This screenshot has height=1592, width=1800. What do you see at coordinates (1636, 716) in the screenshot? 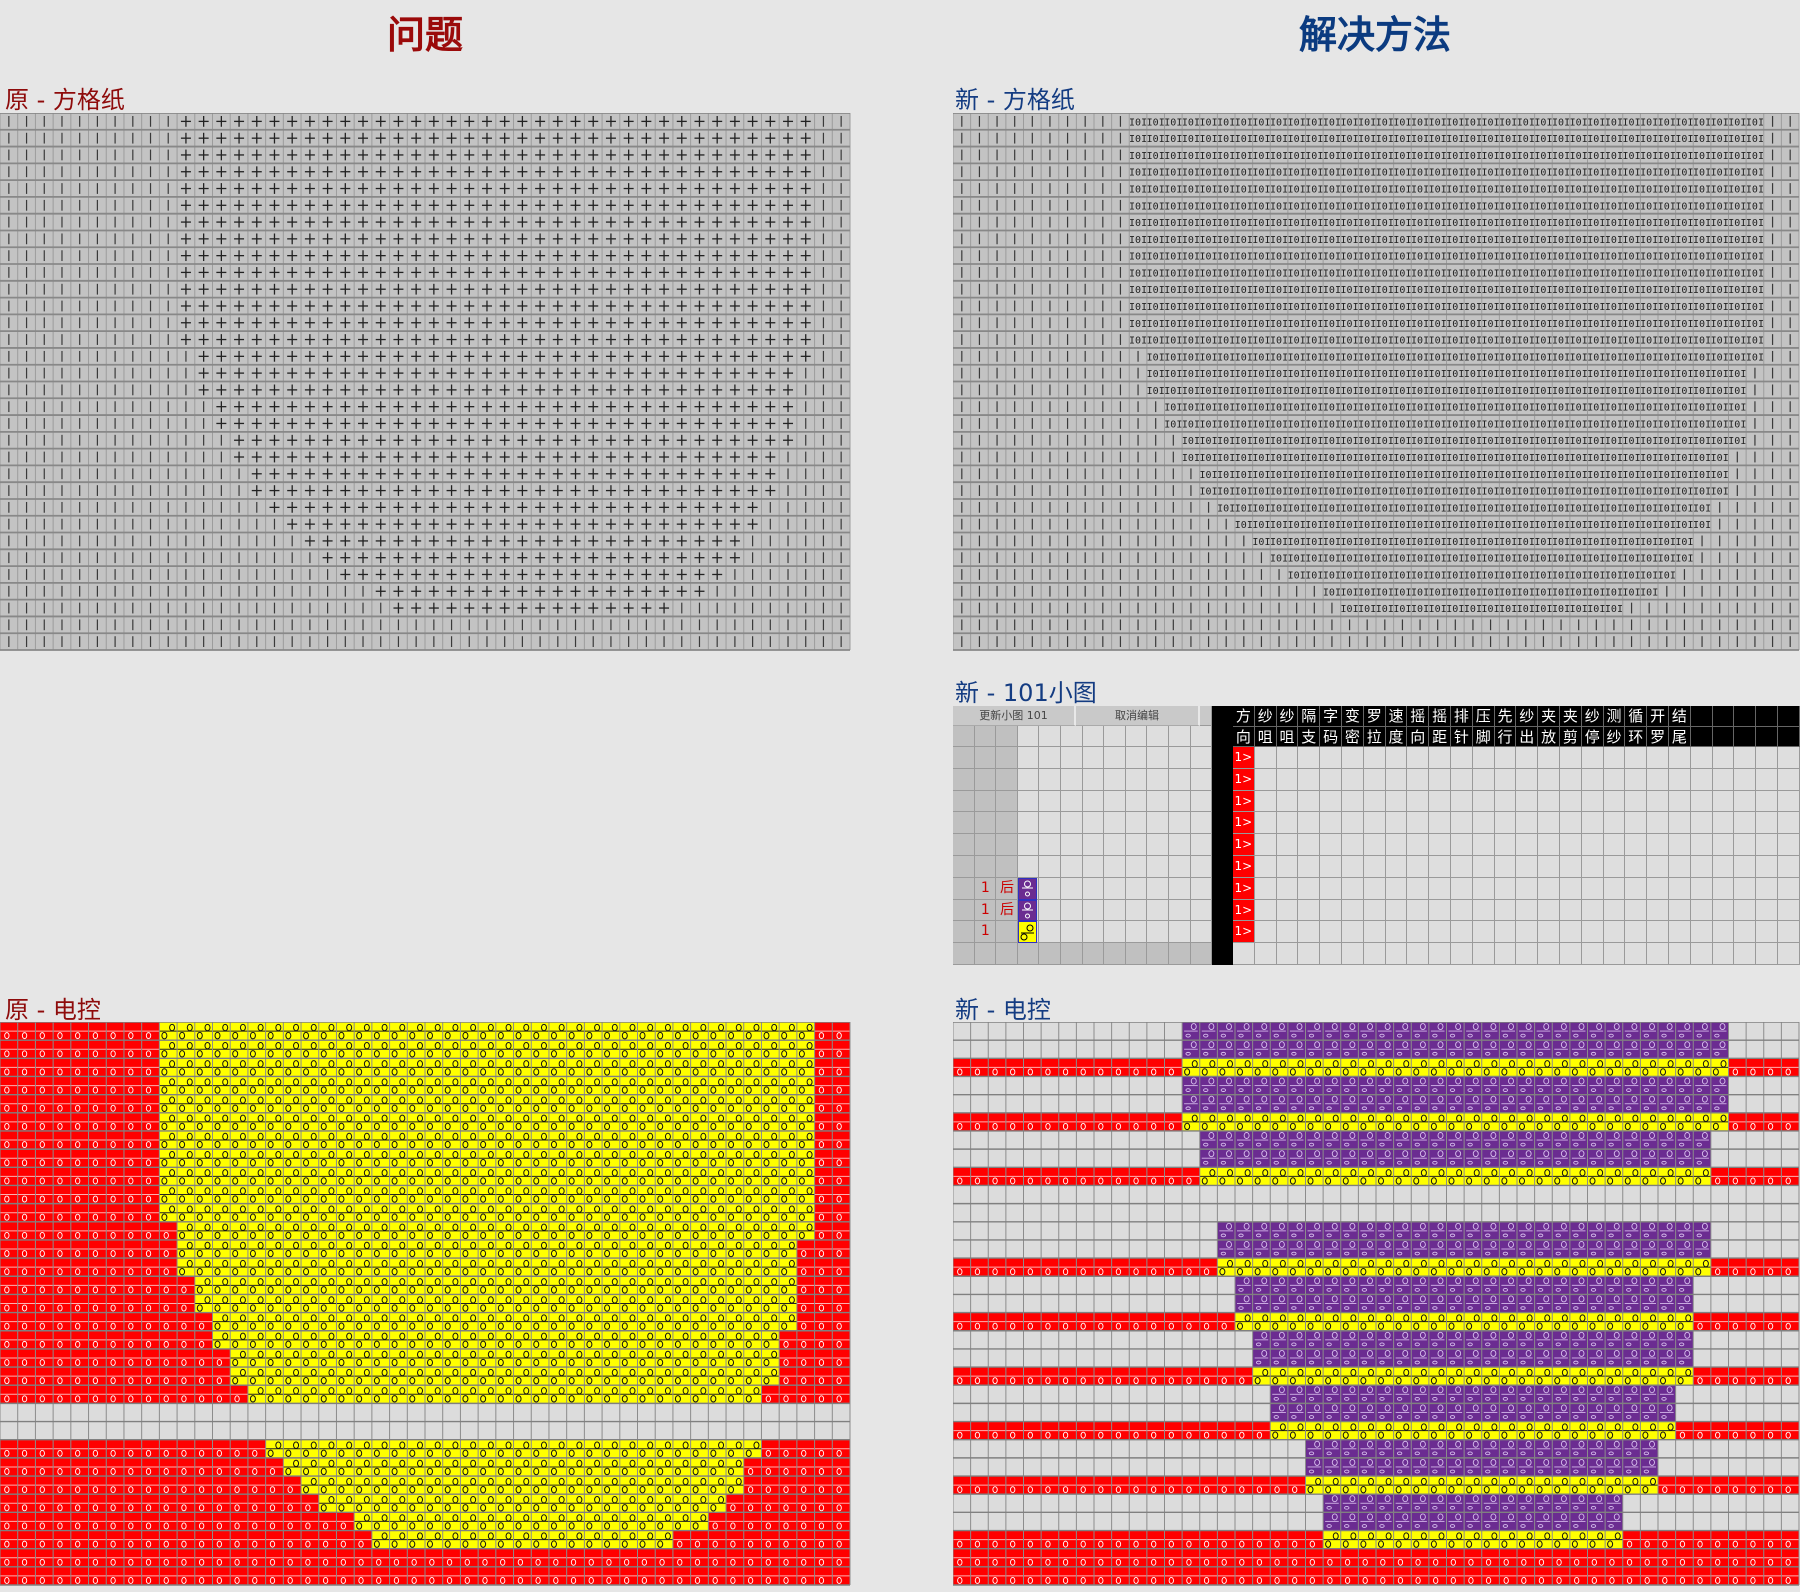
I see `function-column-header: 循` at bounding box center [1636, 716].